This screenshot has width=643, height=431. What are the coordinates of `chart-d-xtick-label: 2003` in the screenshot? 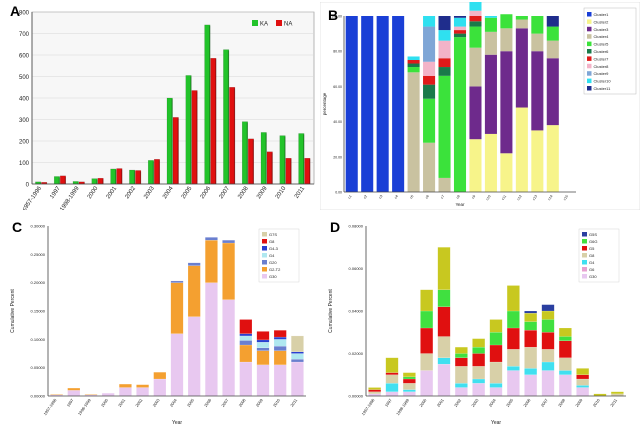 It's located at (475, 402).